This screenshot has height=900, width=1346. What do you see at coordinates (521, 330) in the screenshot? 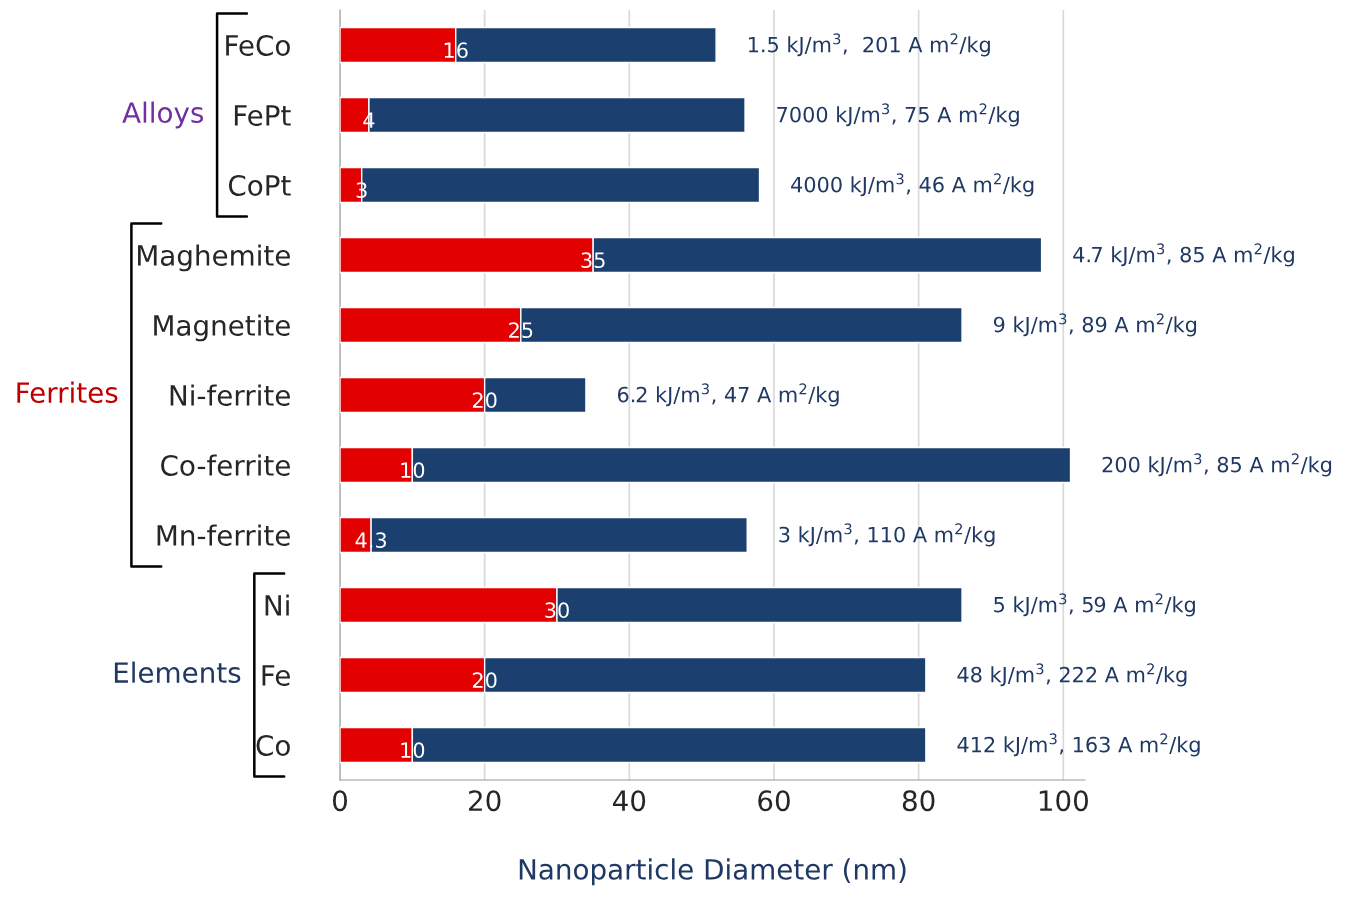
I see `data-label: 25` at bounding box center [521, 330].